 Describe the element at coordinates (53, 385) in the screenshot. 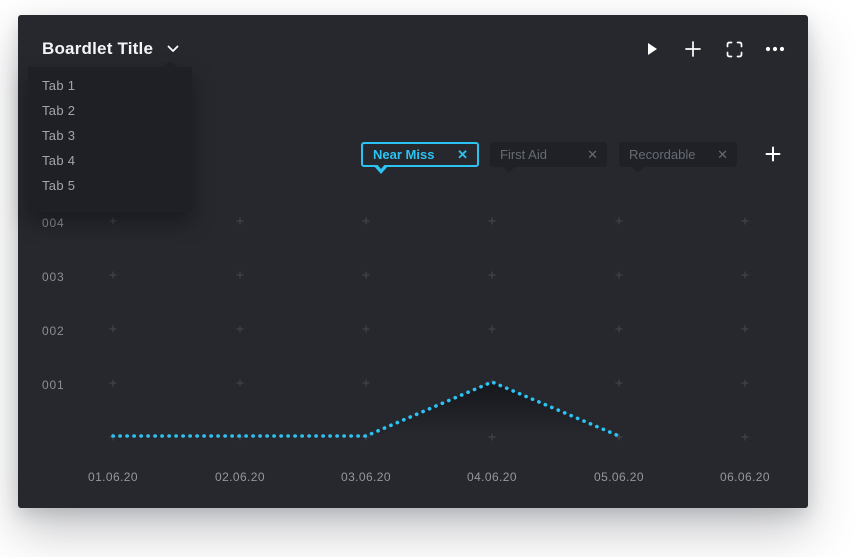

I see `y-axis-tick-label: 001` at that location.